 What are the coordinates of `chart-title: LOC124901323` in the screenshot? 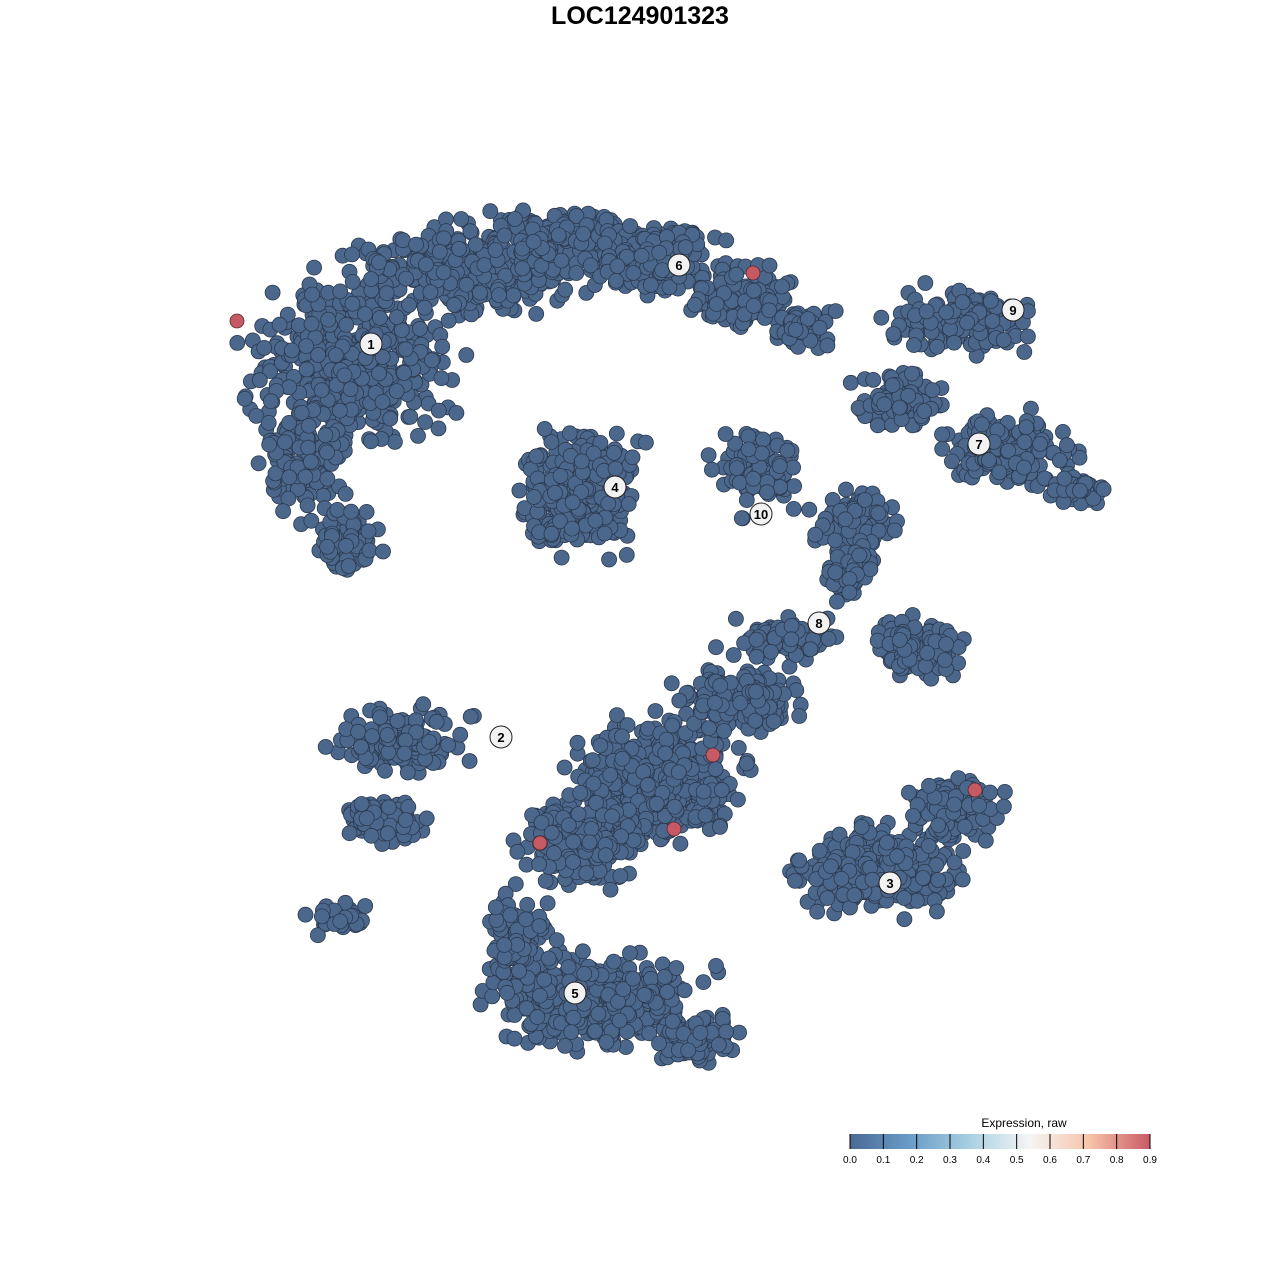 It's located at (640, 16).